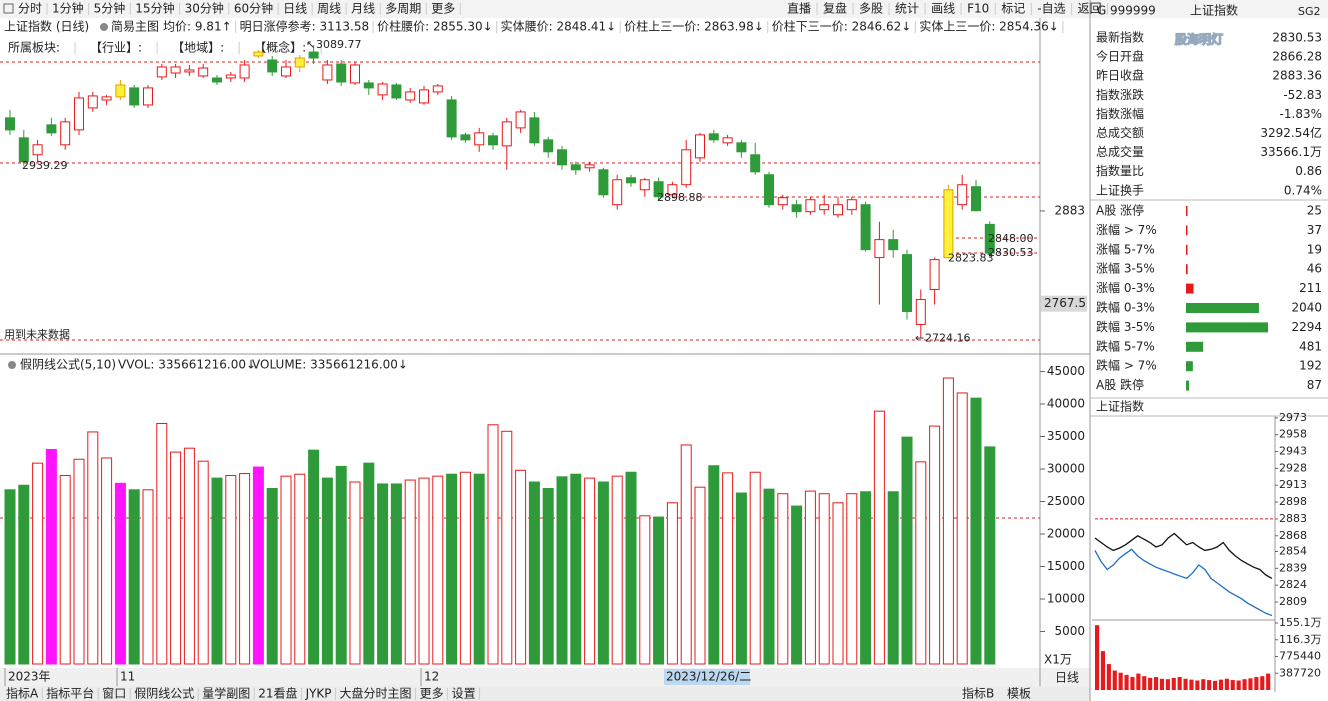  What do you see at coordinates (708, 677) in the screenshot?
I see `date-label: 2023/12/26/二` at bounding box center [708, 677].